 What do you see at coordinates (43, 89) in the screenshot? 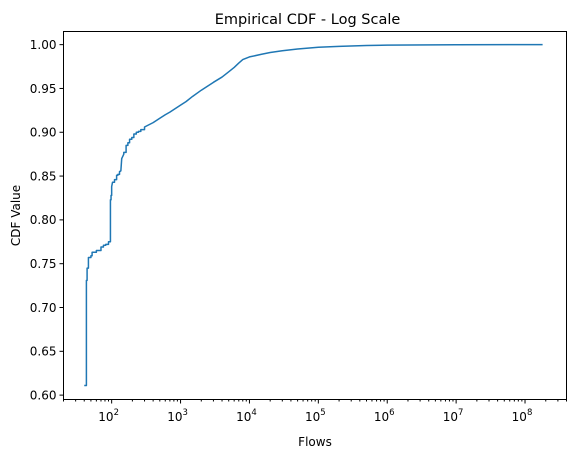
I see `y-tick-label: 0.95` at bounding box center [43, 89].